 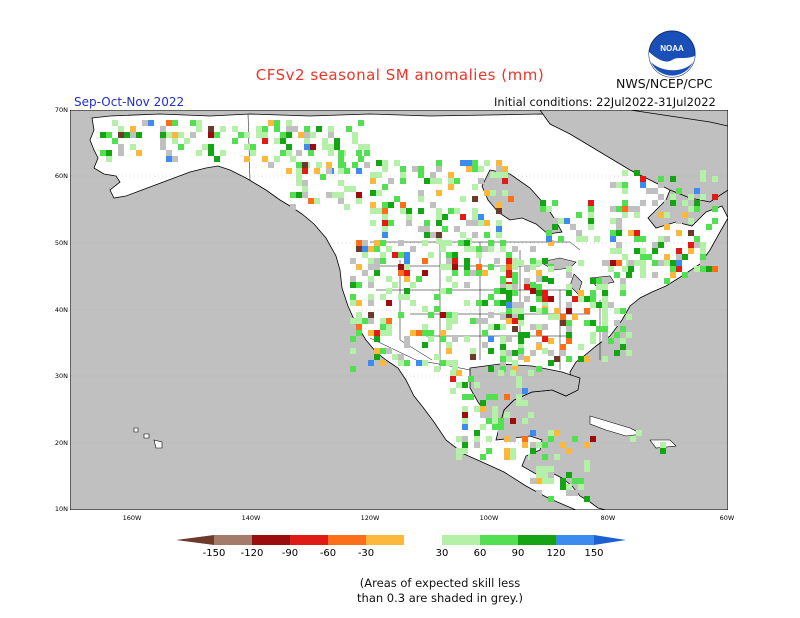 What do you see at coordinates (328, 553) in the screenshot?
I see `colorbar-label: -60` at bounding box center [328, 553].